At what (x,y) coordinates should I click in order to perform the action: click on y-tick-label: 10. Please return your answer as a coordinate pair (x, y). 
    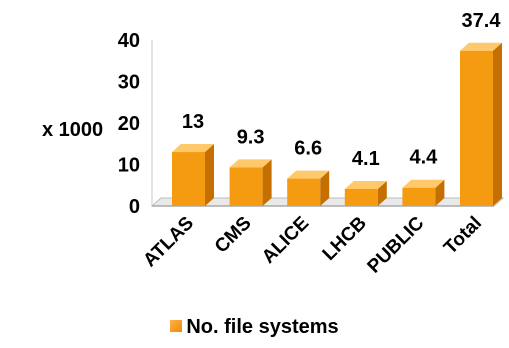
    Looking at the image, I should click on (129, 166).